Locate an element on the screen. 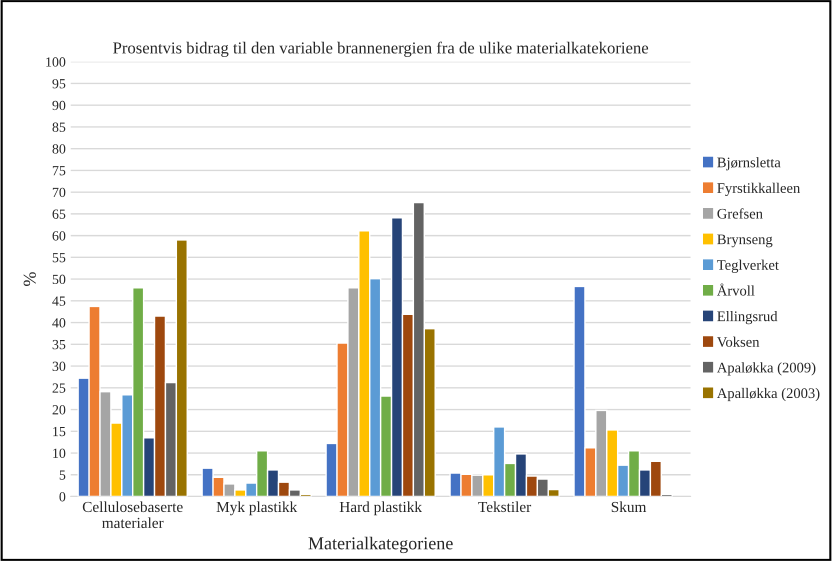  y-tick-label: 50 is located at coordinates (59, 279).